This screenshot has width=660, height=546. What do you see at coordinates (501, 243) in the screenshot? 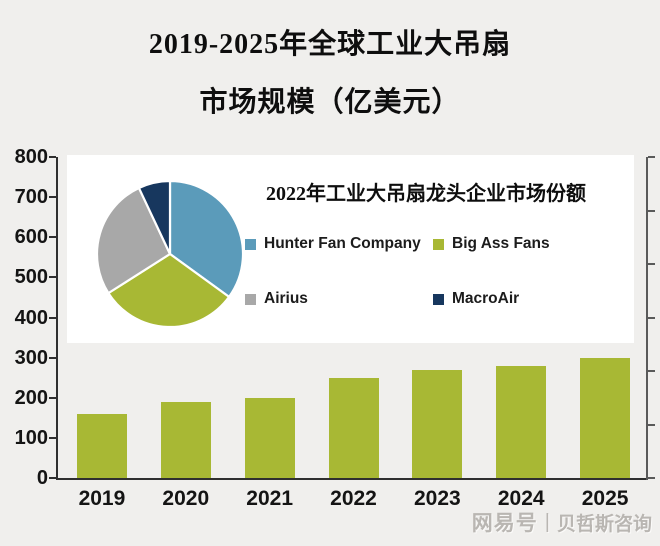
I see `legend-label: Big Ass Fans` at bounding box center [501, 243].